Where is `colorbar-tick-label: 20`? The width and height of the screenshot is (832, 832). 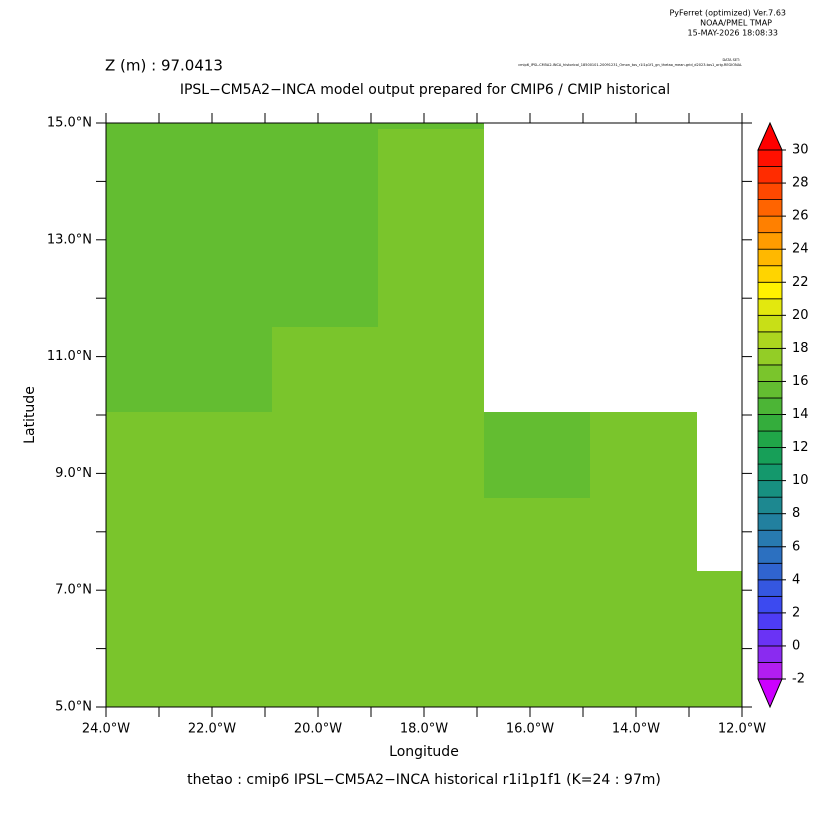 colorbar-tick-label: 20 is located at coordinates (800, 315).